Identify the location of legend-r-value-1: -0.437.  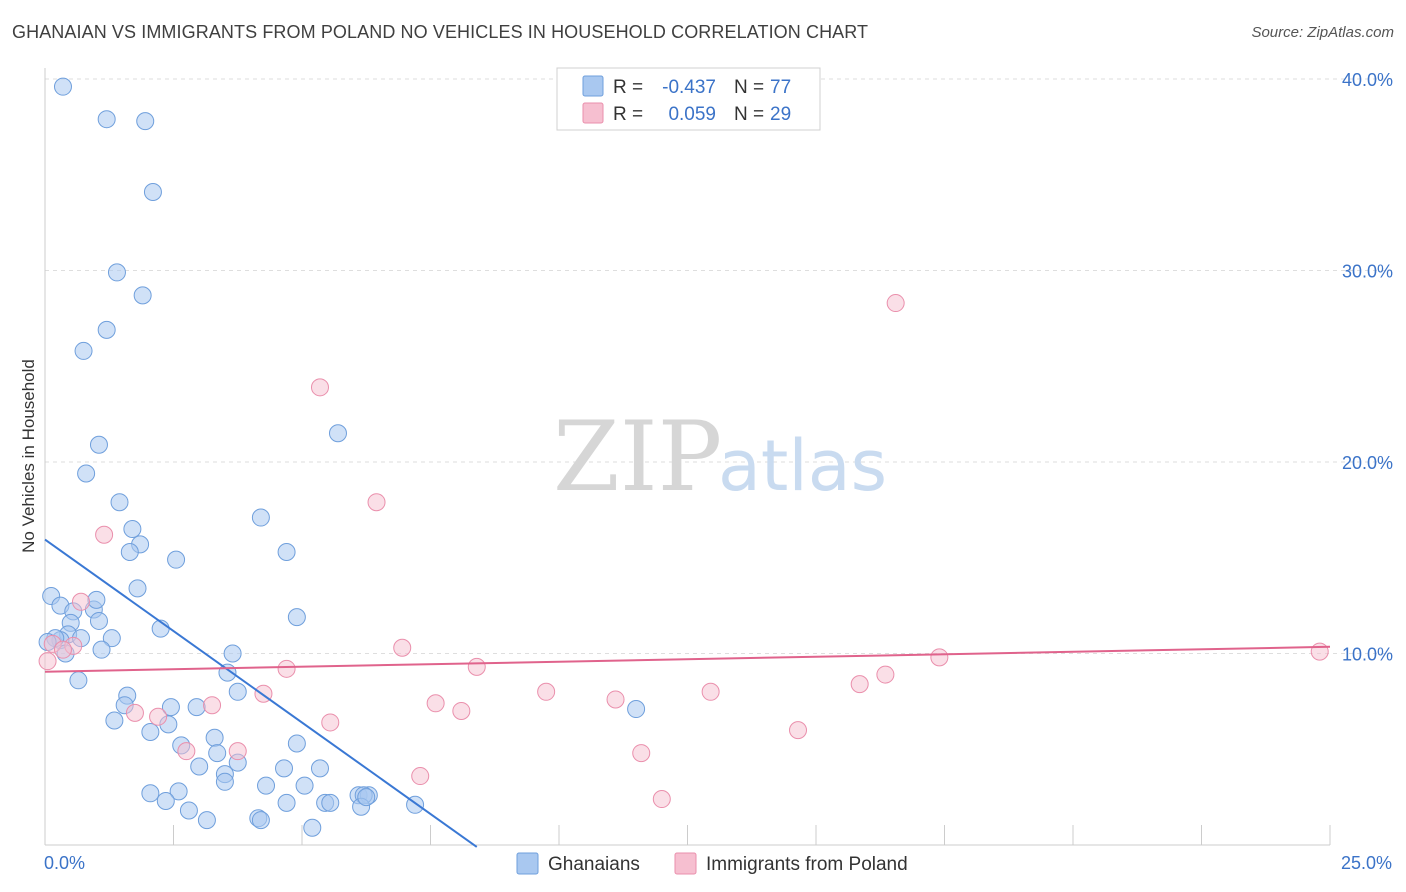
(689, 87).